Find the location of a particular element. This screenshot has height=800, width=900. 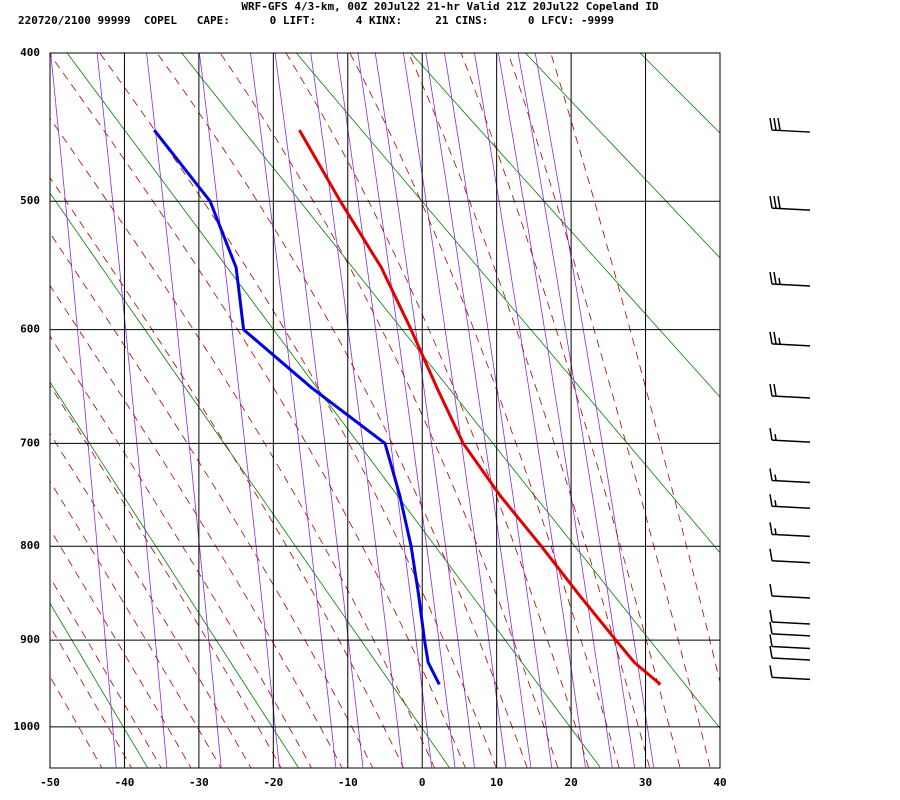

y-tick-label: 400 is located at coordinates (30, 52).